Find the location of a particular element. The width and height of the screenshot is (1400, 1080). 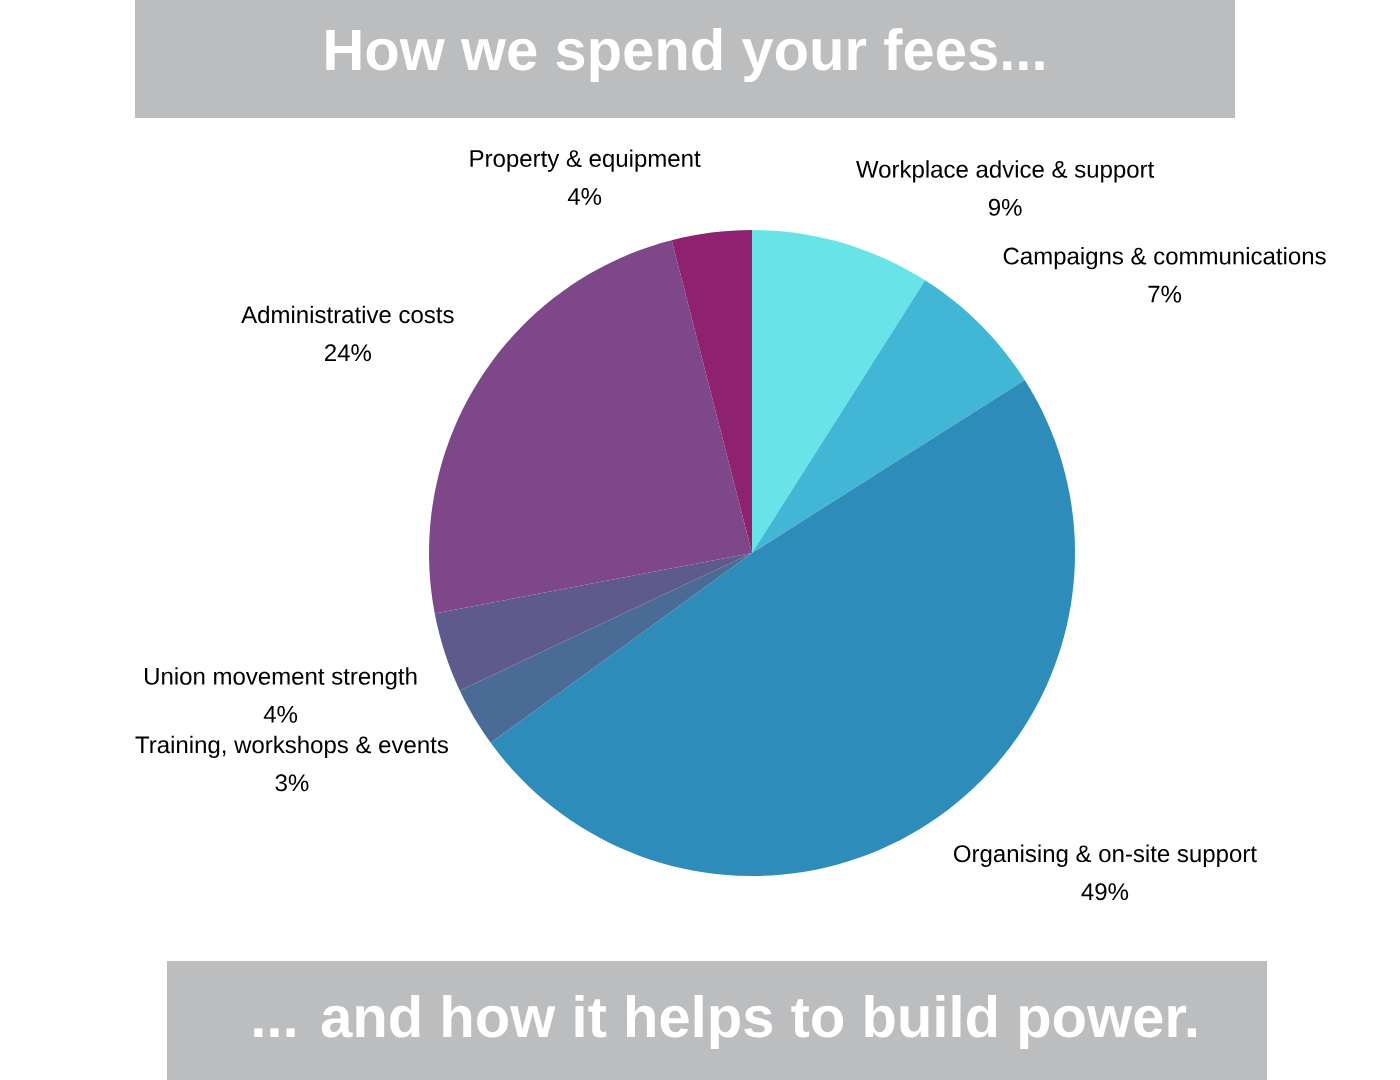

data-label: 49% is located at coordinates (1105, 892).